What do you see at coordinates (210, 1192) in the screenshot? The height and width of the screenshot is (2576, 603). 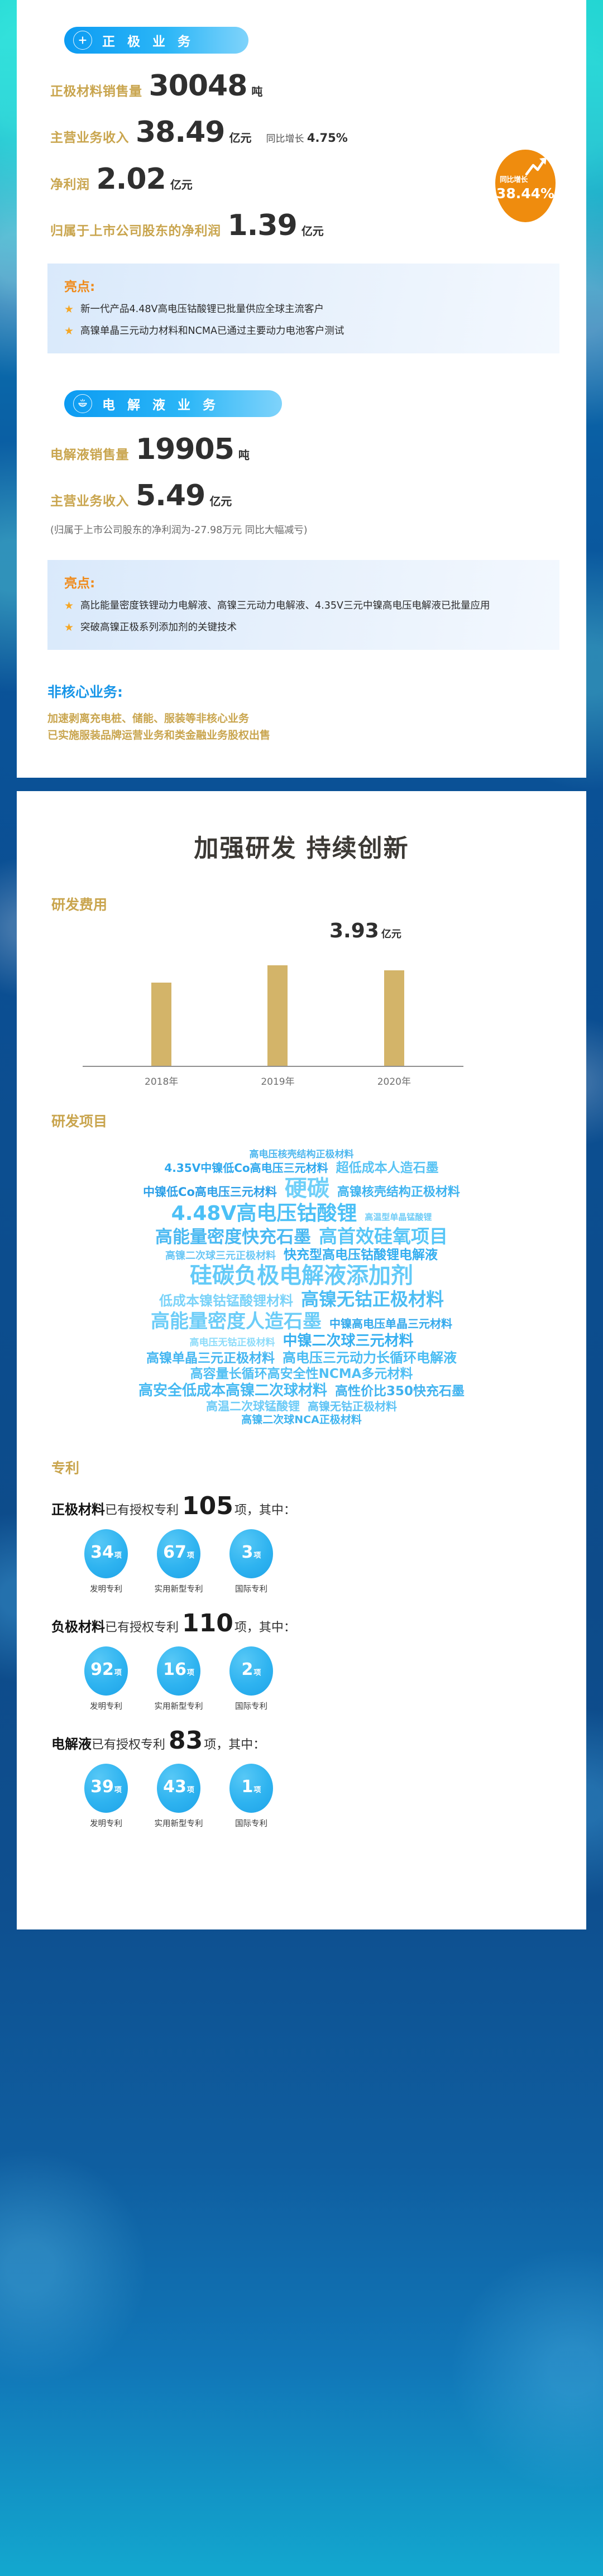 I see `word-cloud-term: 中镍低Co高电压三元材料` at bounding box center [210, 1192].